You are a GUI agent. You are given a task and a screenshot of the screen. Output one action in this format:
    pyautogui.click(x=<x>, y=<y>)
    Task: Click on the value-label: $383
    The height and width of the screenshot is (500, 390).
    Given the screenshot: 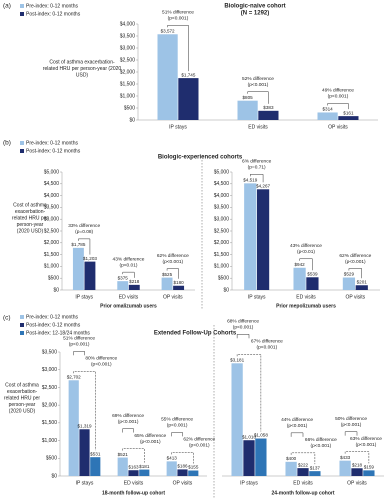 What is the action you would take?
    pyautogui.click(x=268, y=107)
    